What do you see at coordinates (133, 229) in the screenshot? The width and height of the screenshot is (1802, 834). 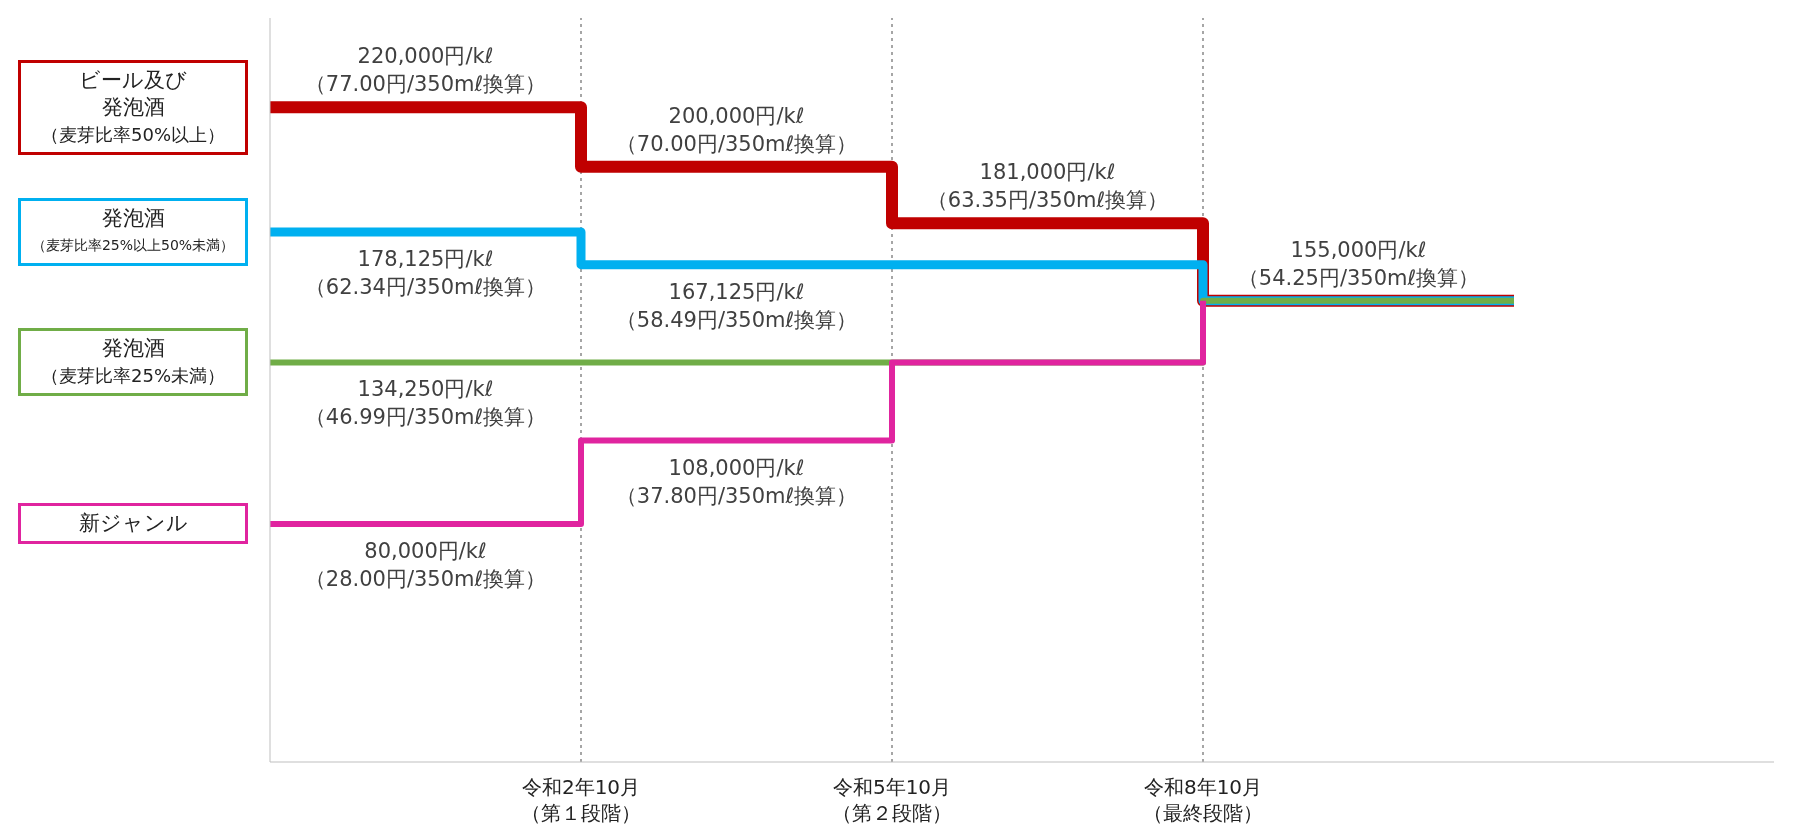 I see `series-label: 発泡酒（麦芽比率25%以上50%未満）` at bounding box center [133, 229].